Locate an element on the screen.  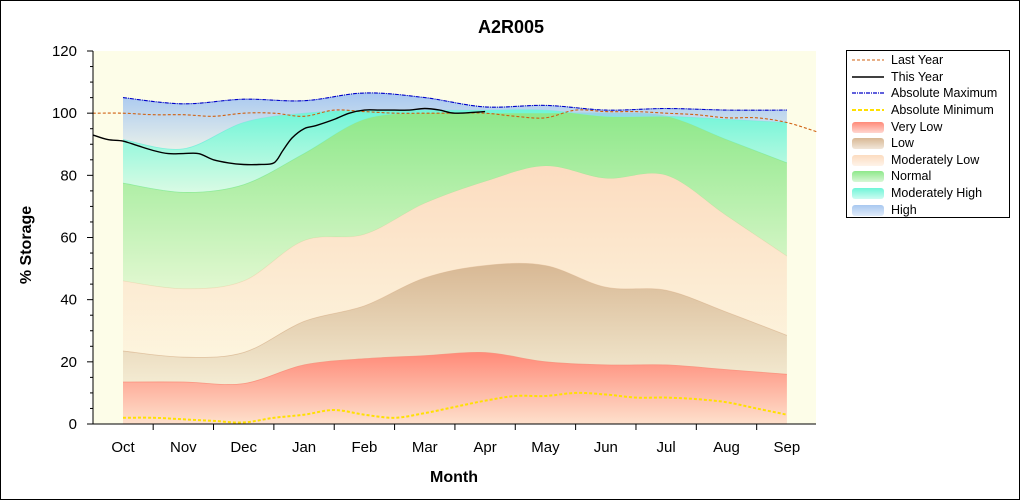
y-tick-label: 20 is located at coordinates (68, 362).